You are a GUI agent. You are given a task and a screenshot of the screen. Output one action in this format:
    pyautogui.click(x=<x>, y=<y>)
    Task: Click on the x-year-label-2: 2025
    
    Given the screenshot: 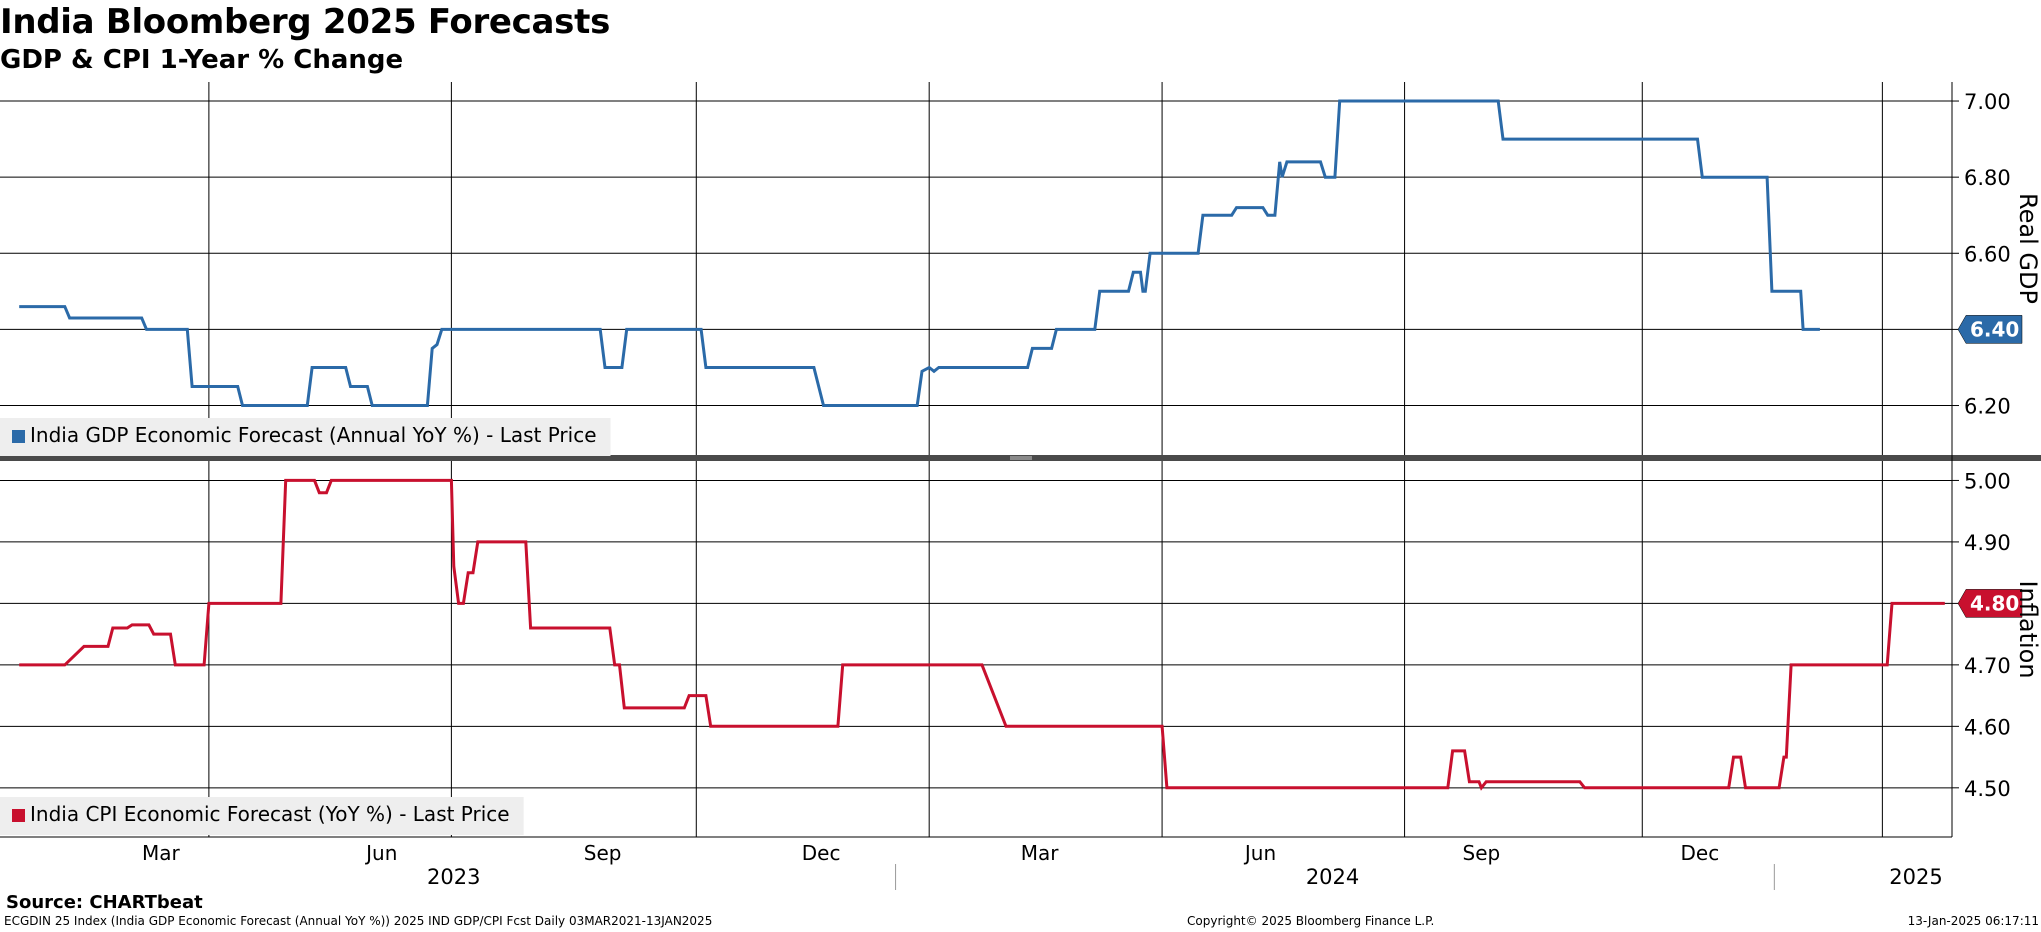 What is the action you would take?
    pyautogui.click(x=1915, y=877)
    